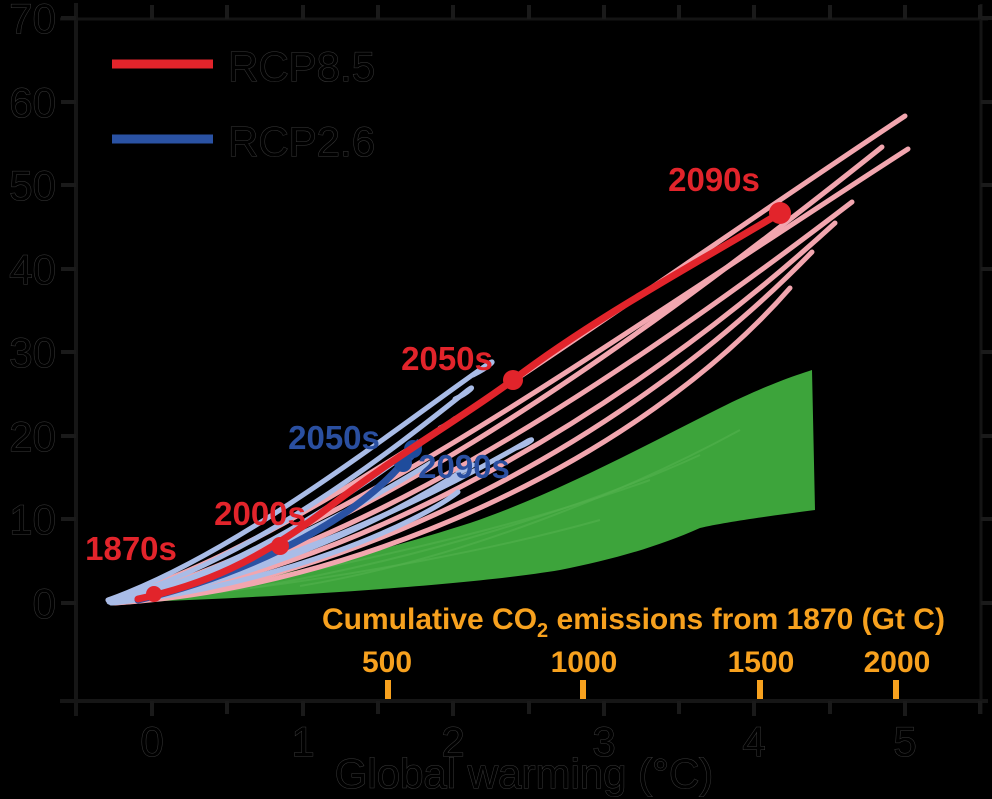  Describe the element at coordinates (542, 631) in the screenshot. I see `emissions-title-sub: 2` at that location.